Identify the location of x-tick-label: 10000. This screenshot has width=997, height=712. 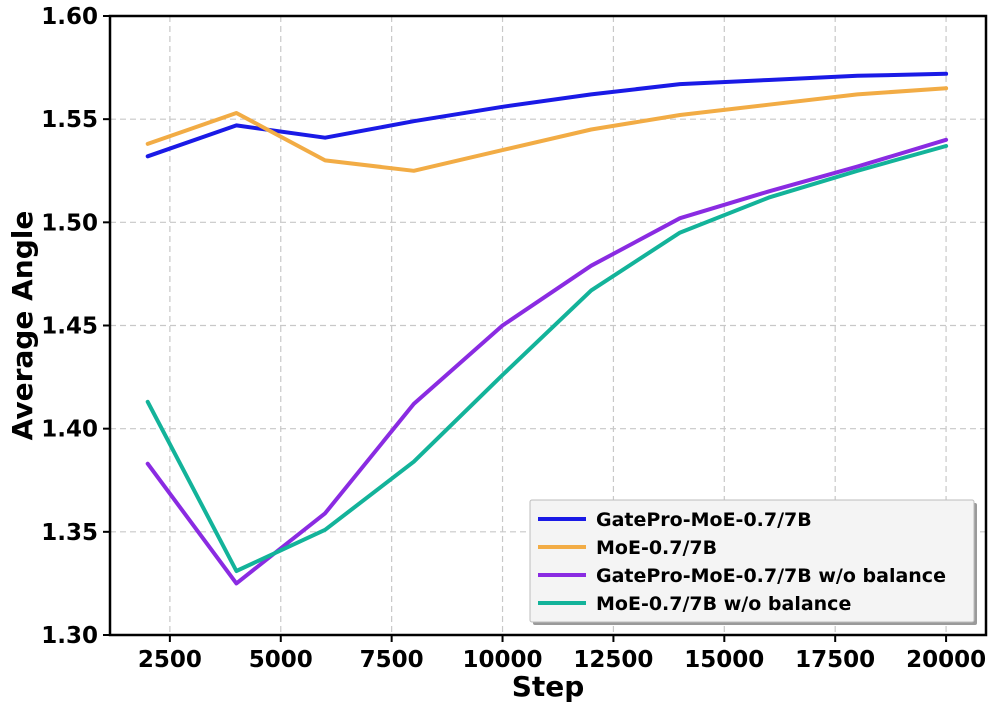
(503, 660).